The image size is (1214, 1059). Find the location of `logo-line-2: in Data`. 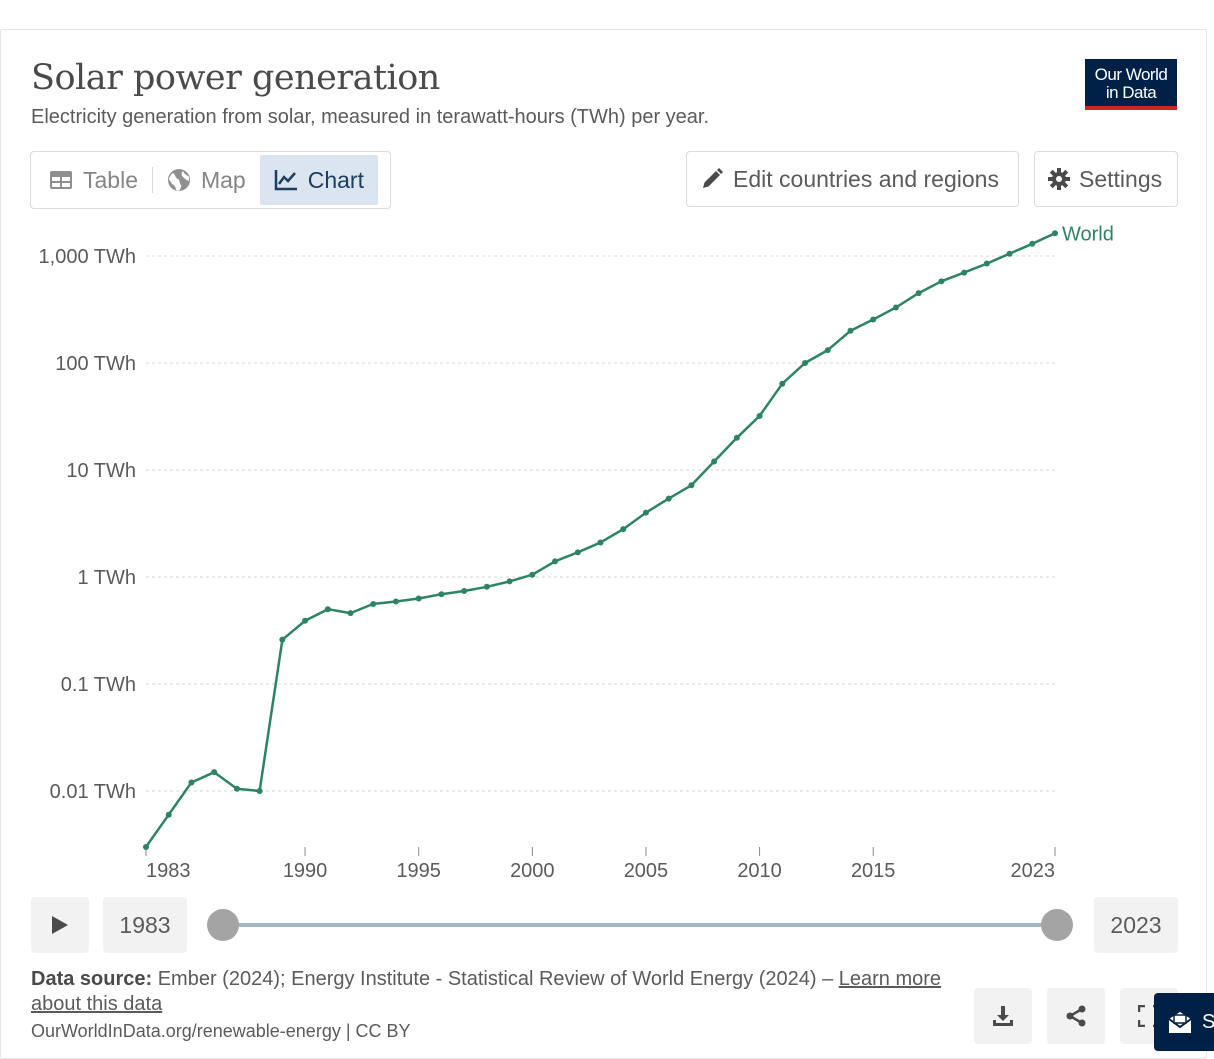

logo-line-2: in Data is located at coordinates (1131, 92).